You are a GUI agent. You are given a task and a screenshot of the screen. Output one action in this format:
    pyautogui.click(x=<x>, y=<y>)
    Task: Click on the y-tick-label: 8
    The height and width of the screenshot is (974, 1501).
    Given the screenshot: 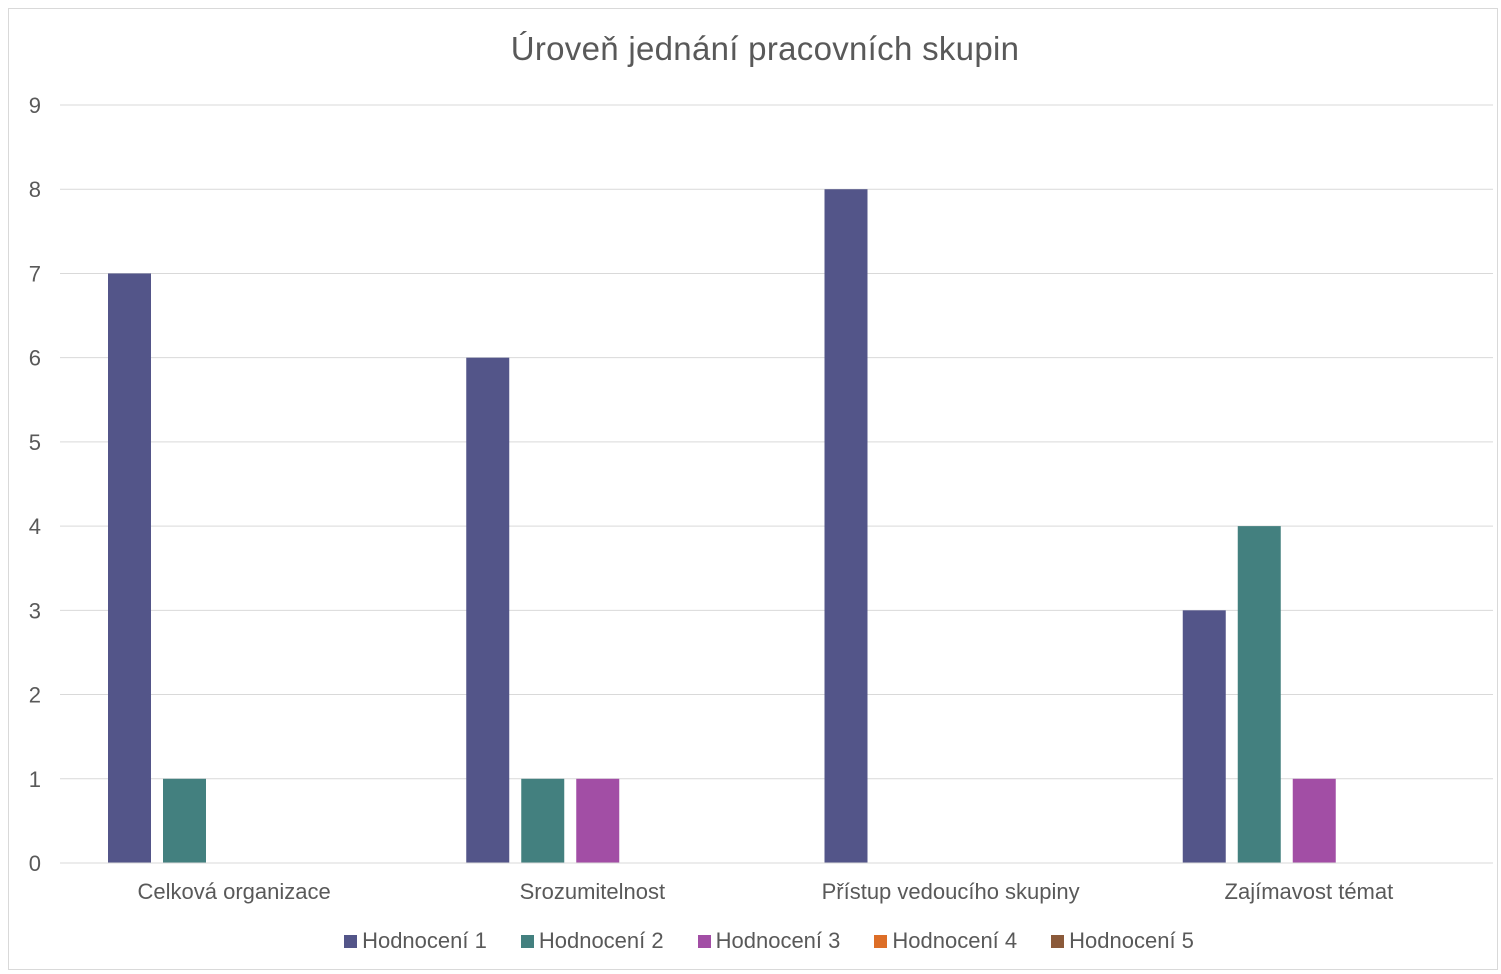 What is the action you would take?
    pyautogui.click(x=35, y=189)
    